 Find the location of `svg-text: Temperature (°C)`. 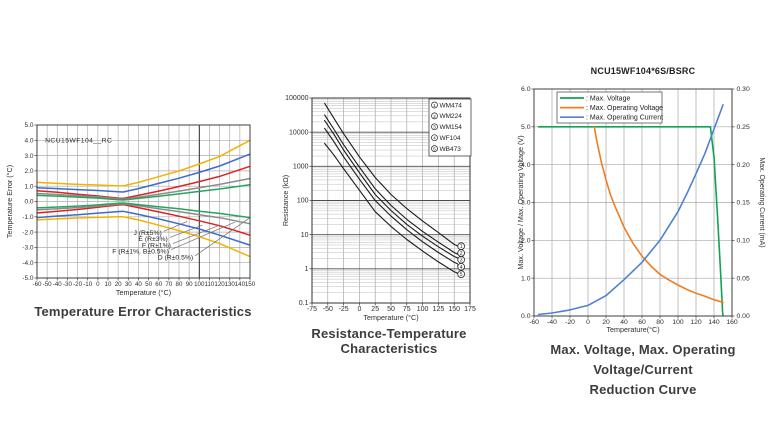

svg-text: Temperature (°C) is located at coordinates (390, 317).